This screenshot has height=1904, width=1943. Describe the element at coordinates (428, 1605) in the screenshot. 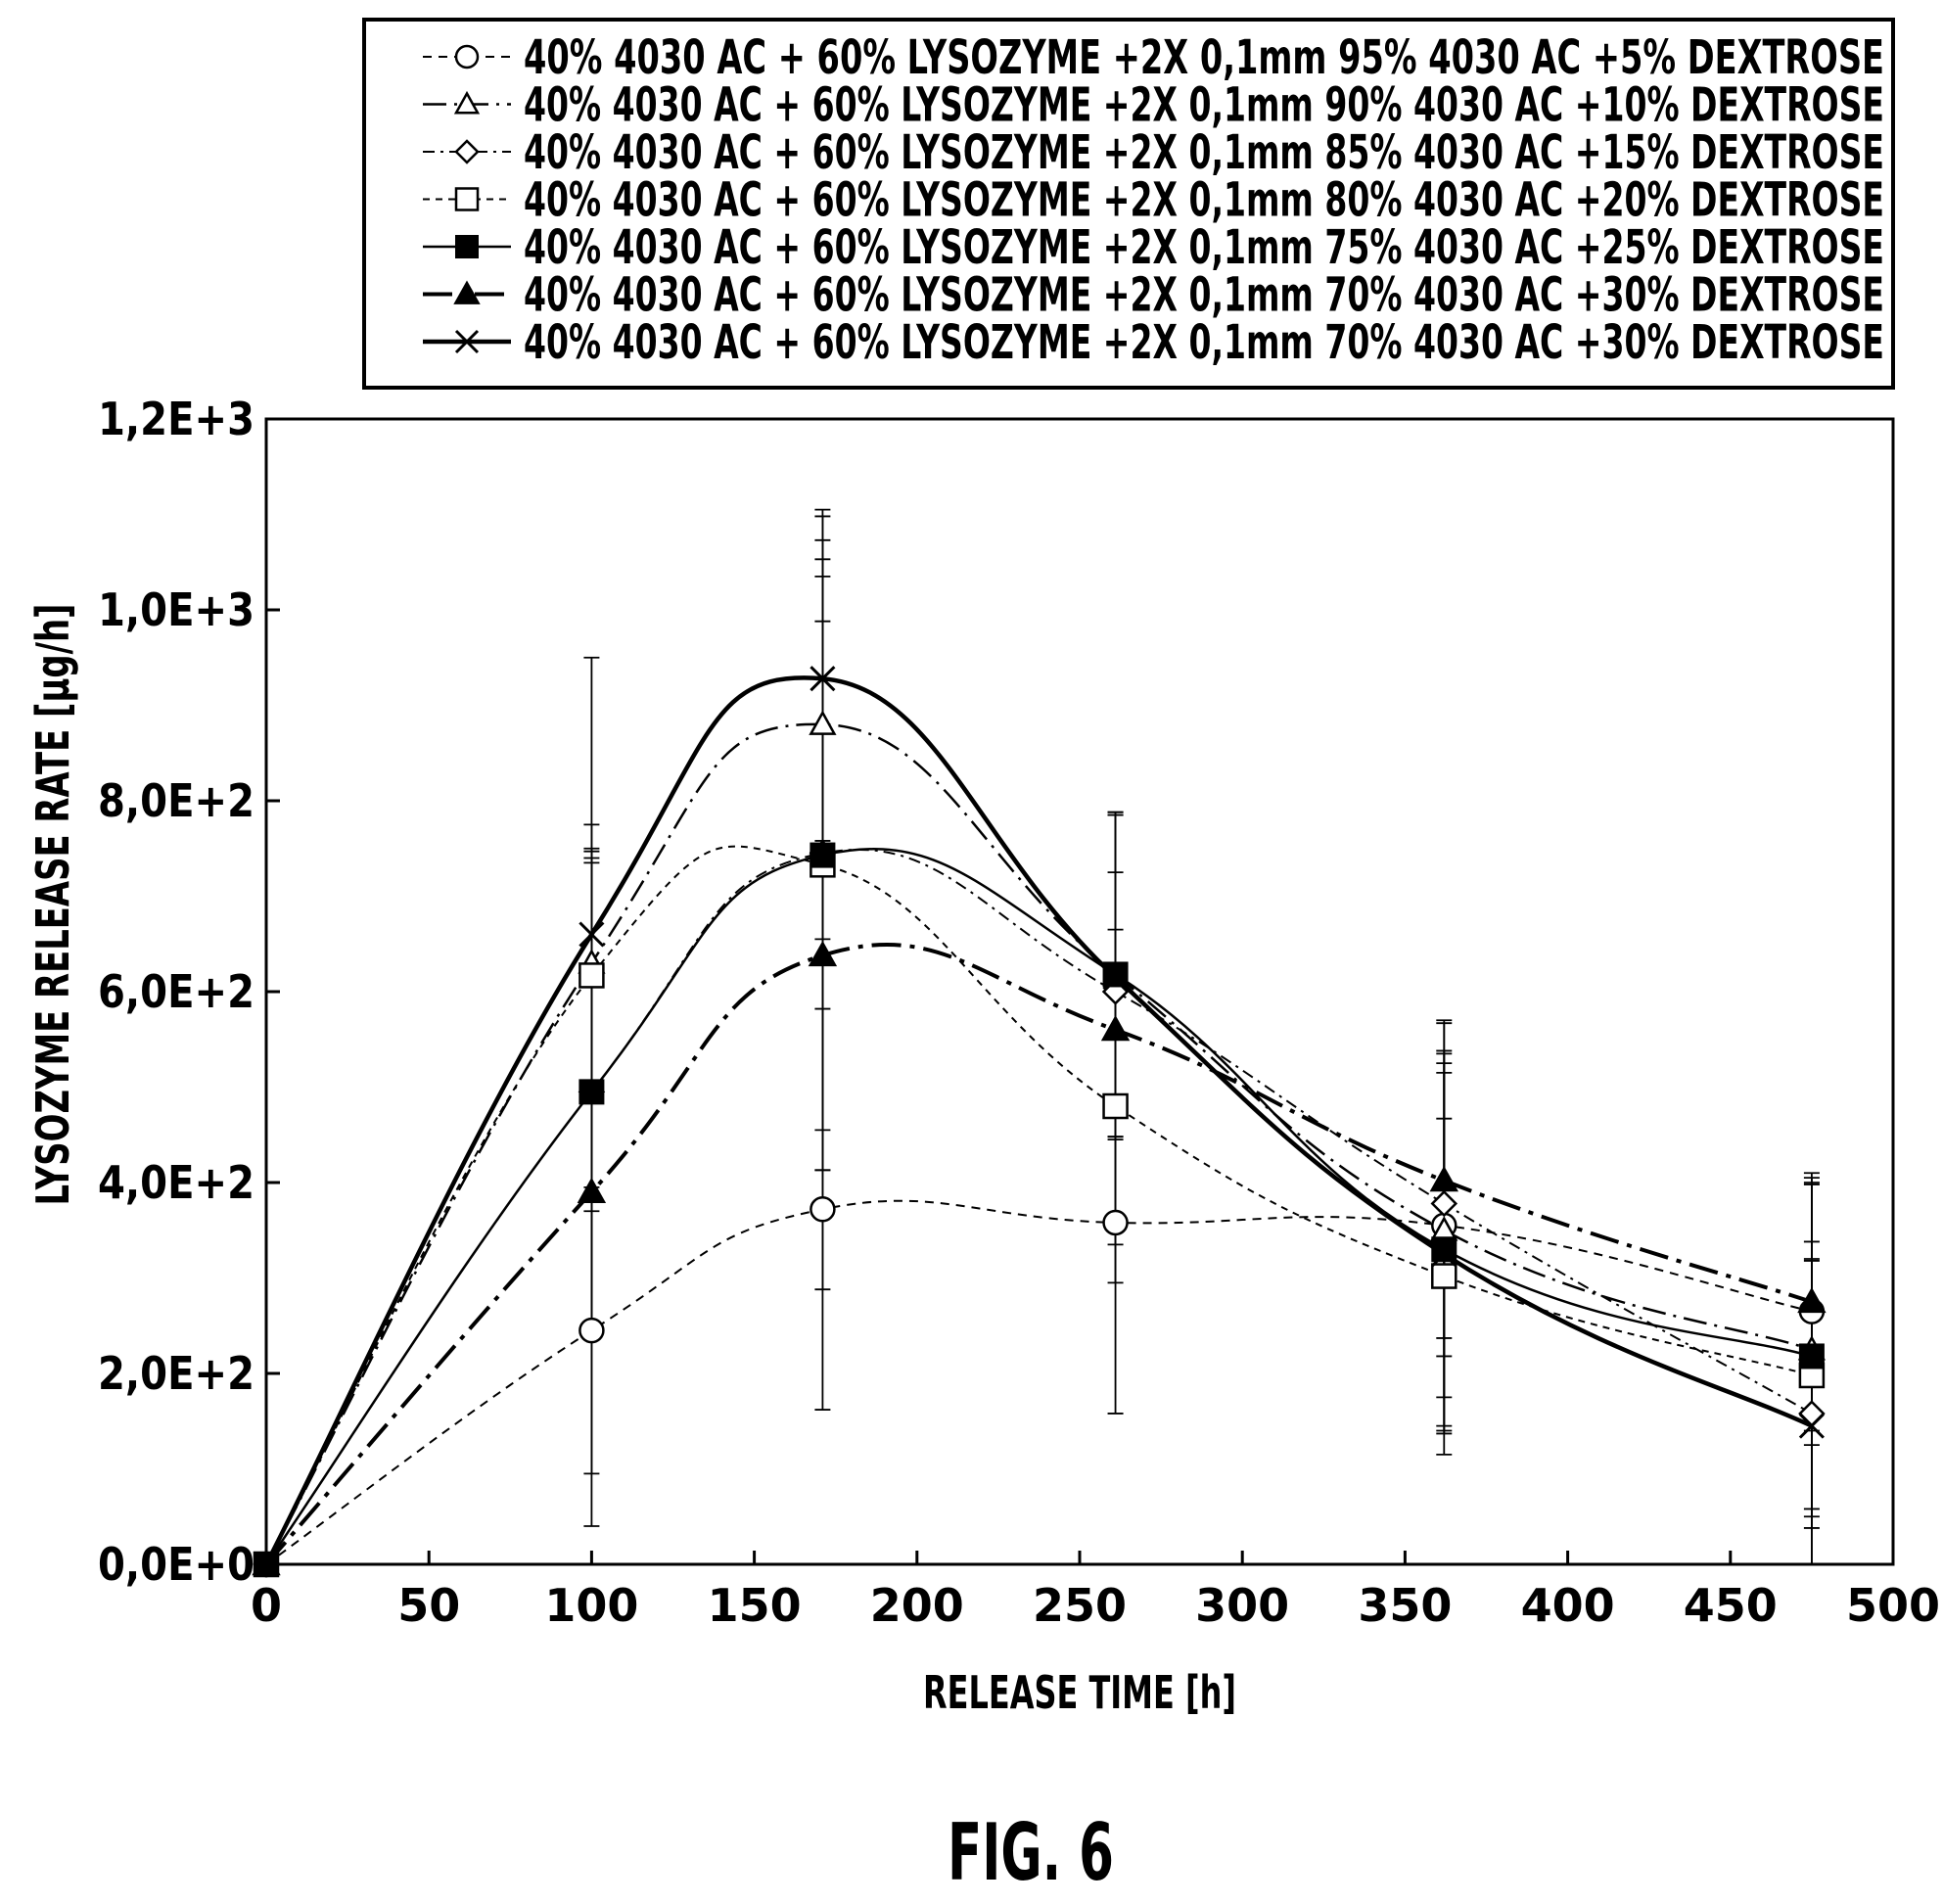

I see `x-tick-label: 50` at that location.